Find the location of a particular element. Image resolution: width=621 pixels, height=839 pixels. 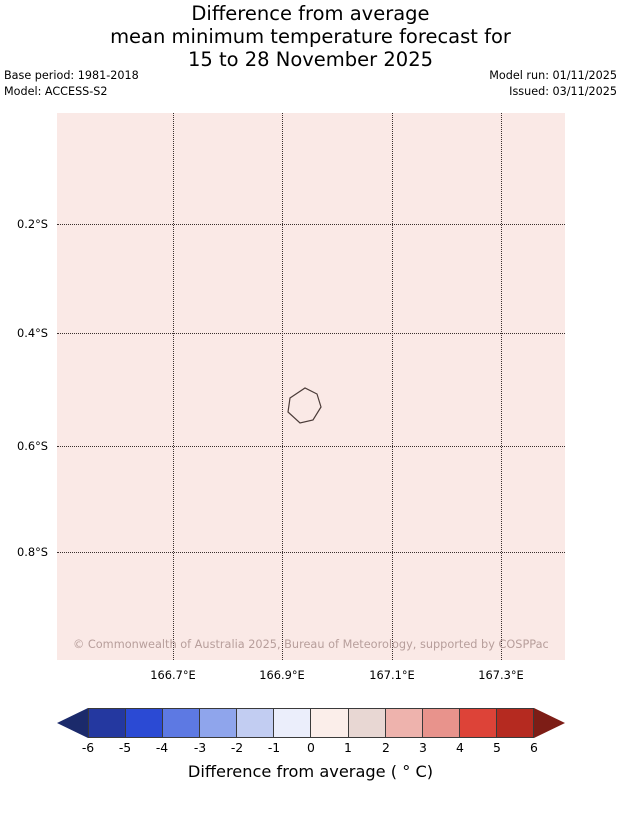

colorbar-tick-label: -2 is located at coordinates (237, 747).